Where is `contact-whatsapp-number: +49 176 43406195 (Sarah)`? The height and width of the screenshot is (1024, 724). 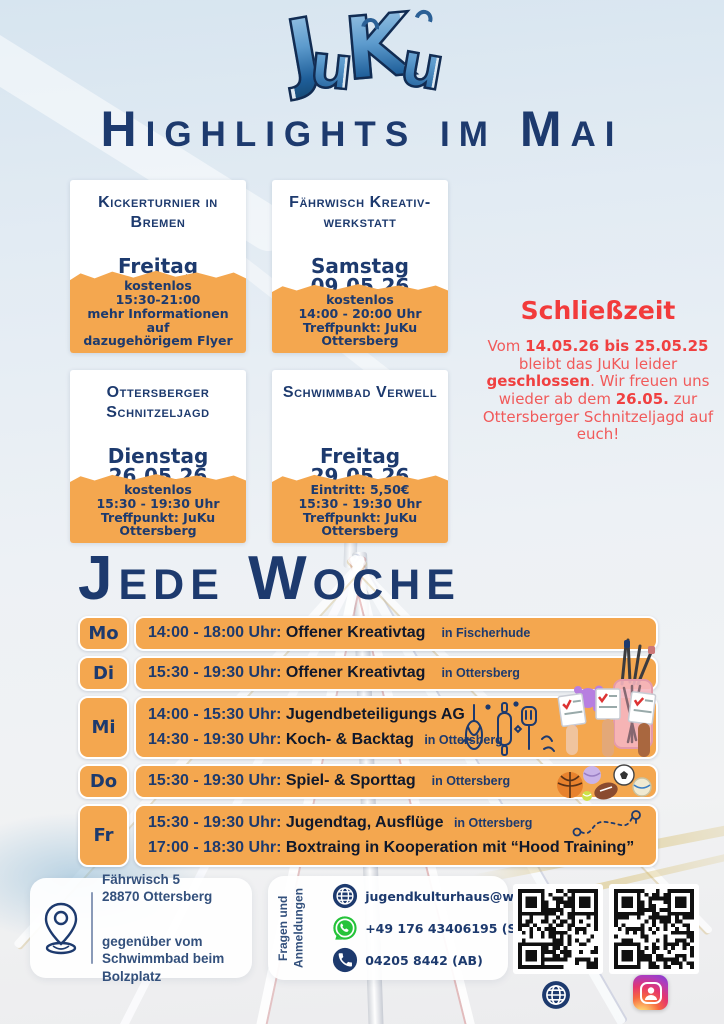
contact-whatsapp-number: +49 176 43406195 (Sarah) is located at coordinates (460, 928).